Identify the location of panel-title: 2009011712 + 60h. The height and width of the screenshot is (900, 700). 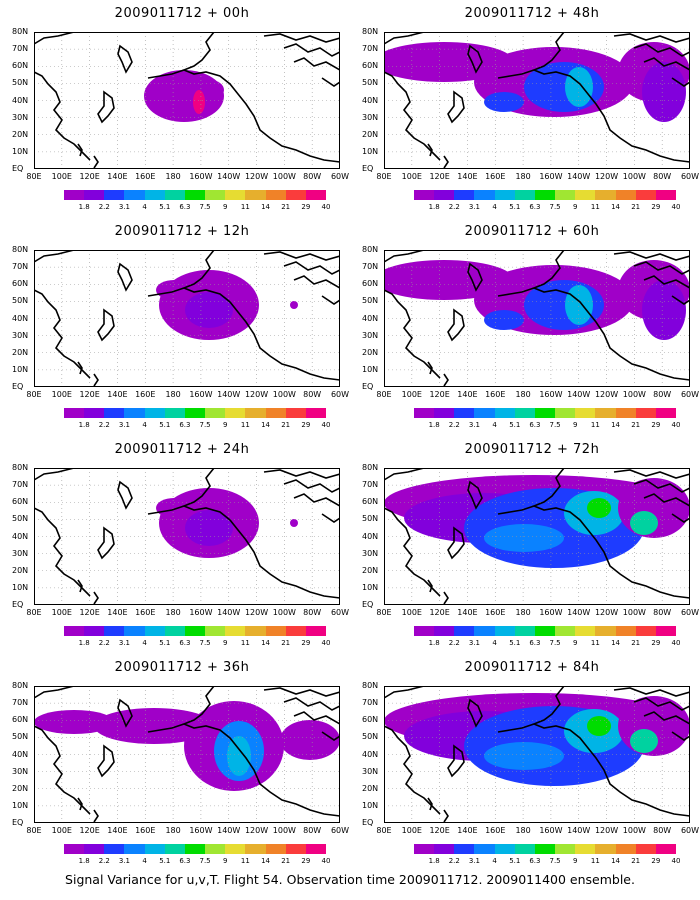
(532, 231).